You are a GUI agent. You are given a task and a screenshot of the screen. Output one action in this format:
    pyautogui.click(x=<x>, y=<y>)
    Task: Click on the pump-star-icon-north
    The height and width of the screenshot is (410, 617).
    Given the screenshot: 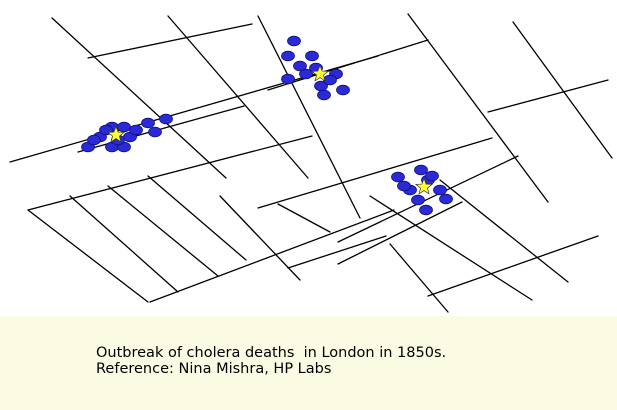 What is the action you would take?
    pyautogui.click(x=320, y=73)
    